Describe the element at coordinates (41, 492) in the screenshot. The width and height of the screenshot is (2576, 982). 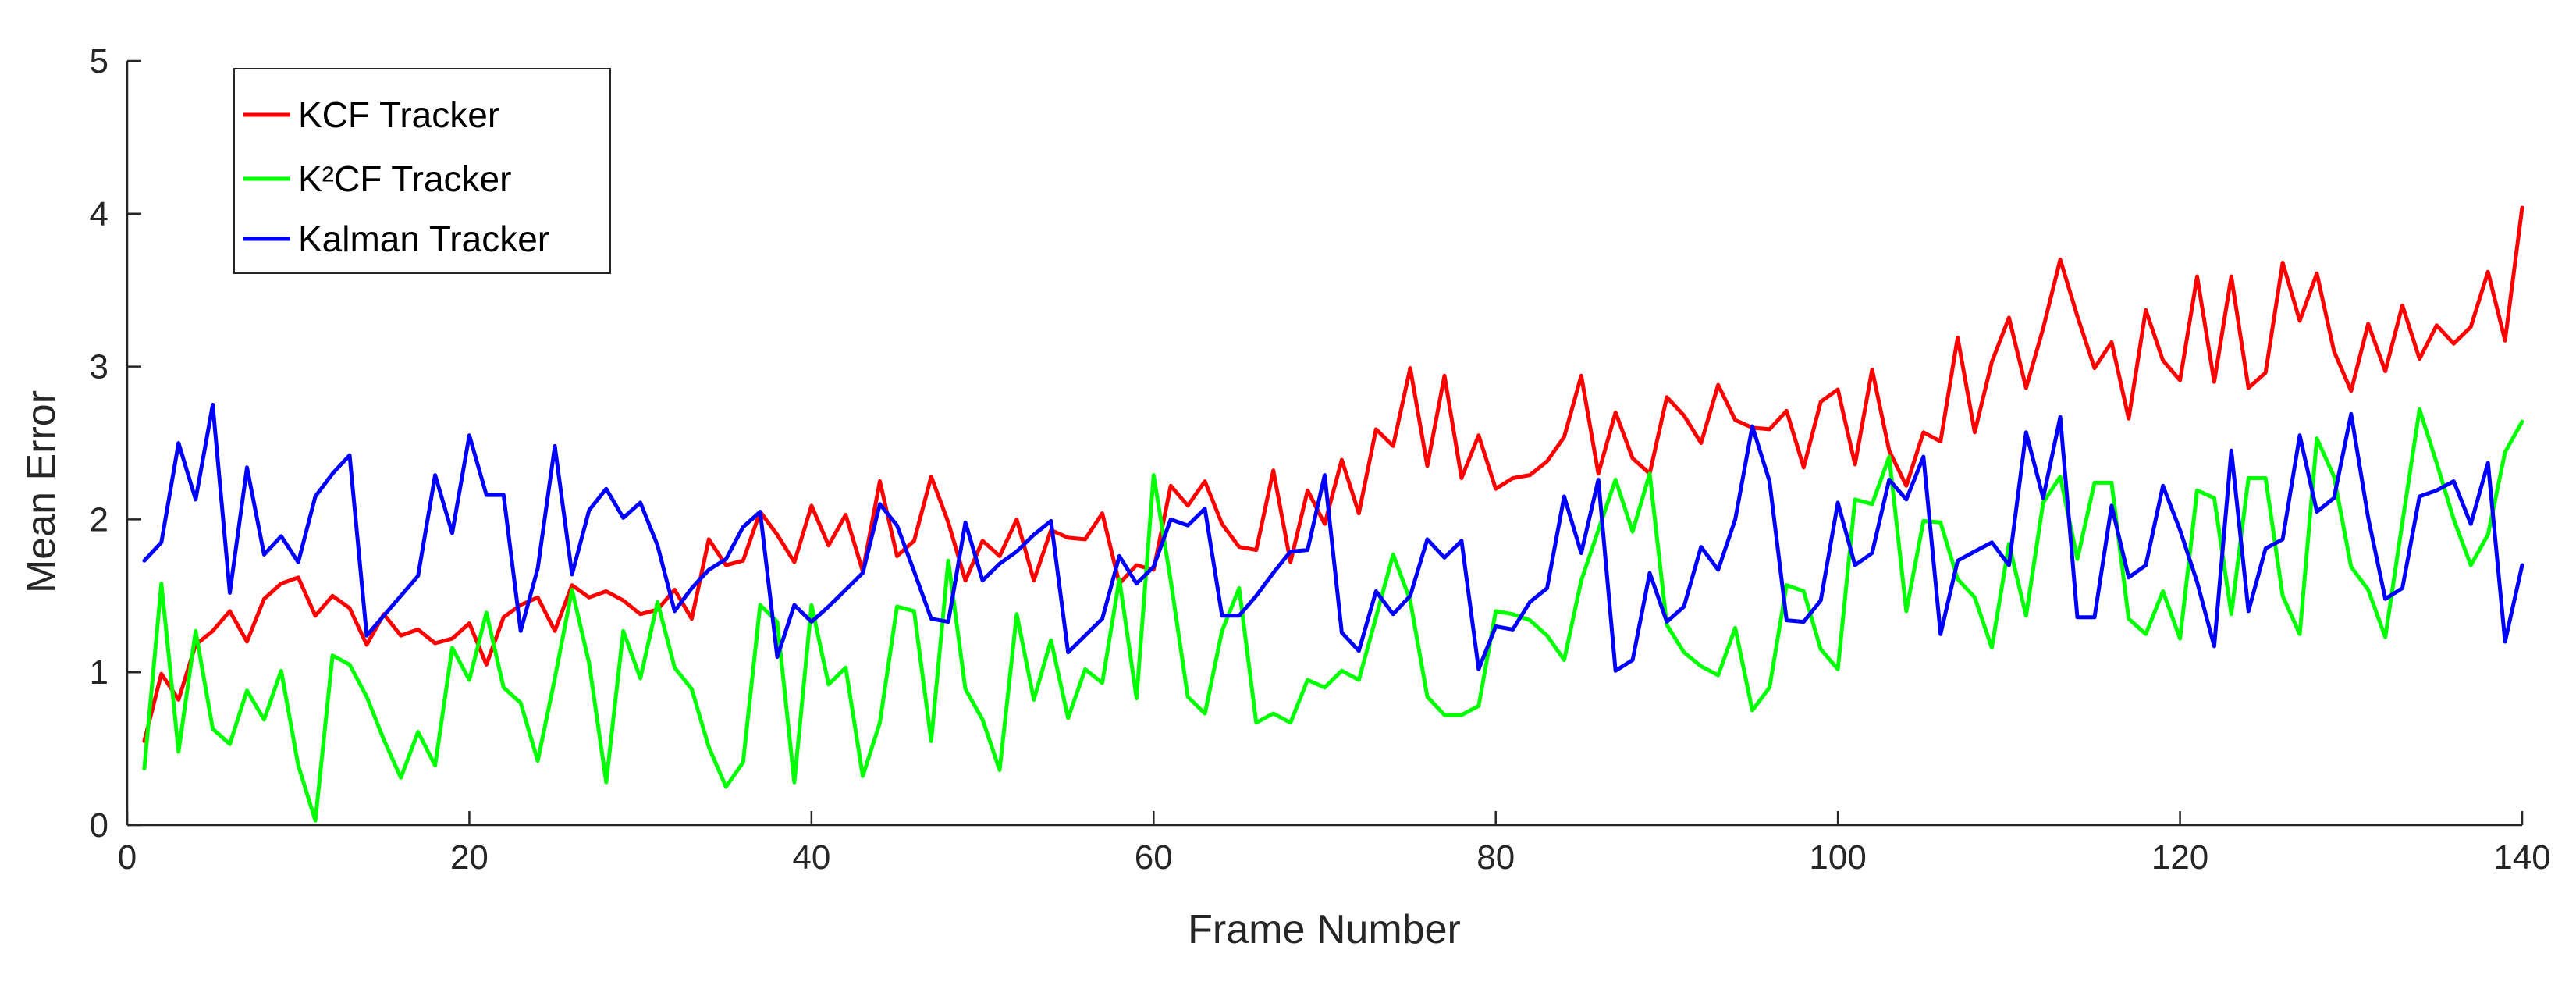
I see `y-axis-label: Mean Error` at that location.